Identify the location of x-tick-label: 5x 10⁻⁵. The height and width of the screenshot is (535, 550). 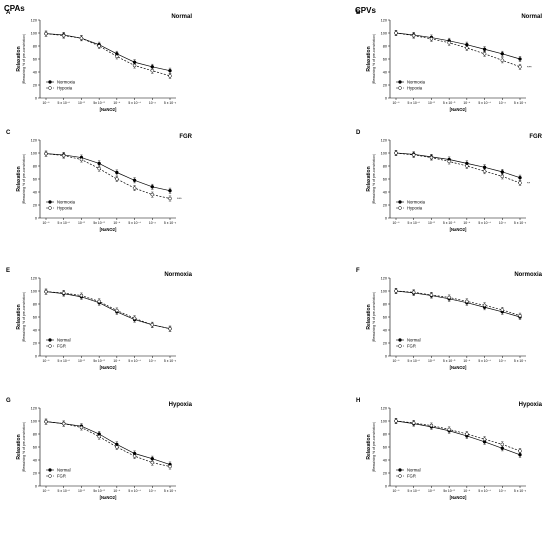
(449, 491).